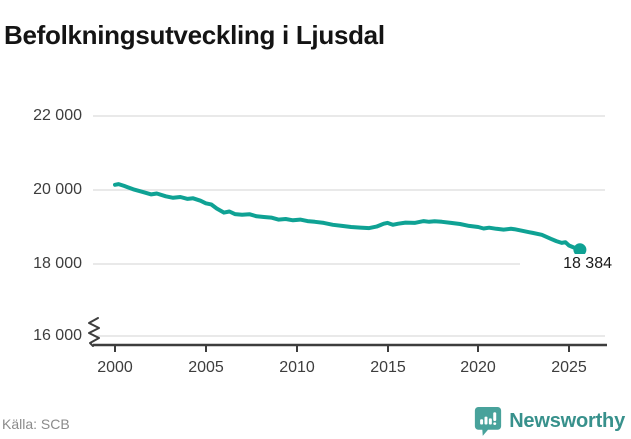 The image size is (631, 439). I want to click on newsworthy-logo: Newsworthy, so click(549, 421).